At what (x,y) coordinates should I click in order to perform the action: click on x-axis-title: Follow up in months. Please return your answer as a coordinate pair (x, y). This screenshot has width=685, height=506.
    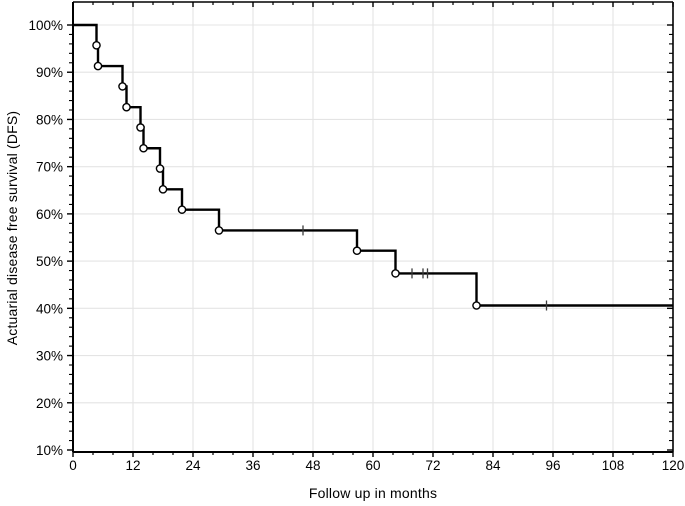
    Looking at the image, I should click on (373, 493).